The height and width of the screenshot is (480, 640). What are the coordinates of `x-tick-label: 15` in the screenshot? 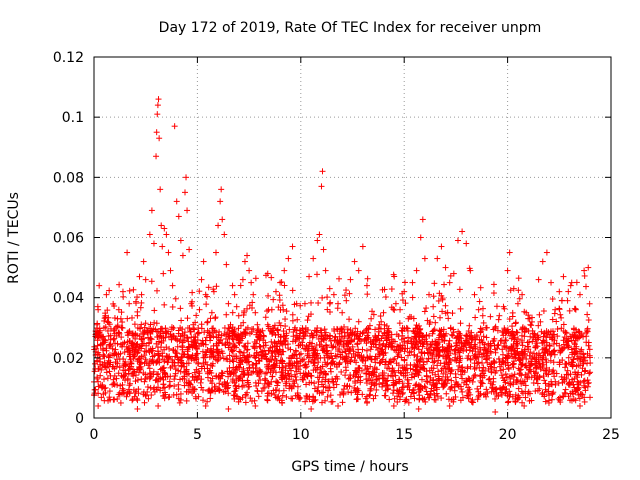 It's located at (404, 435).